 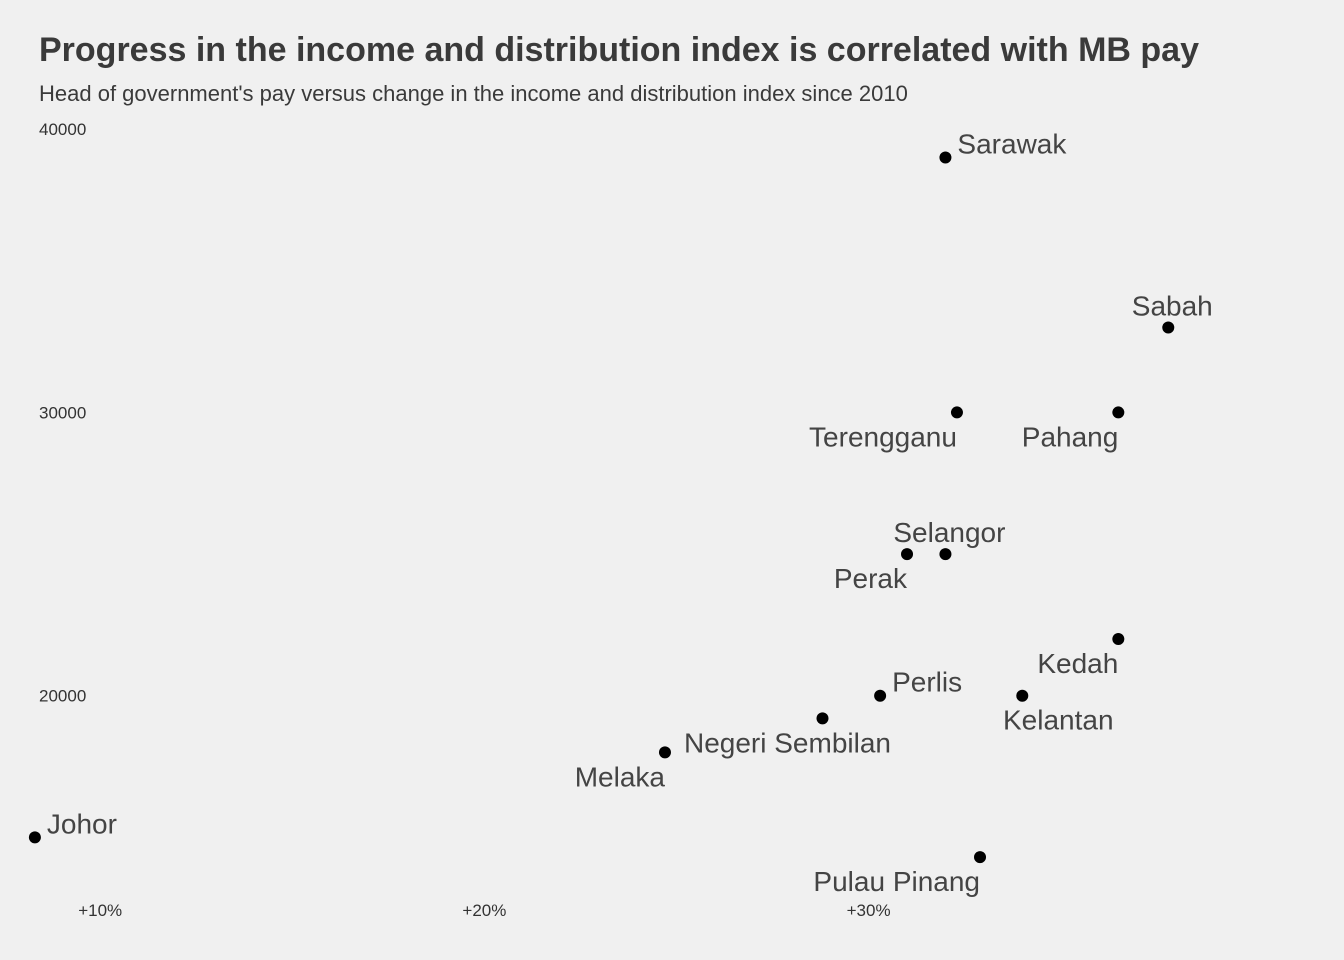 I want to click on point-label: Pulau Pinang, so click(x=896, y=881).